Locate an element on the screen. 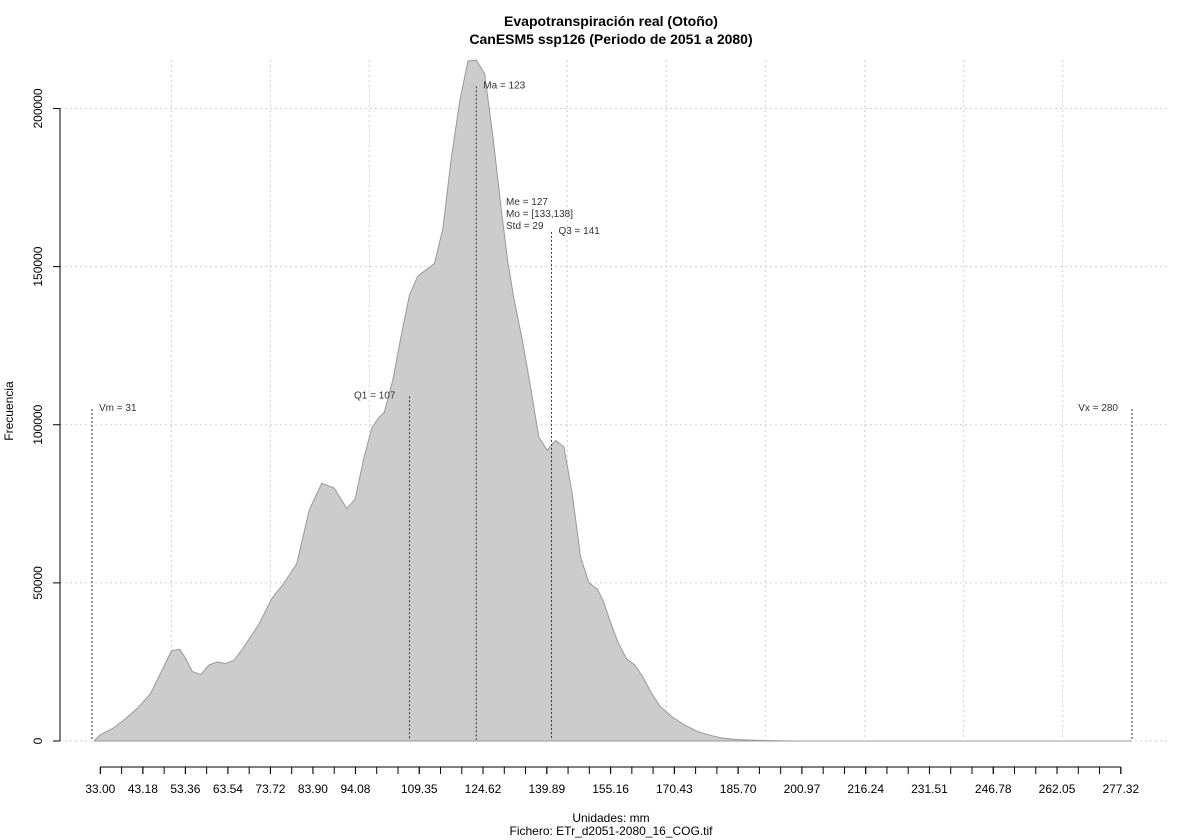 The image size is (1200, 840). x-tick-label-6: 94.08 is located at coordinates (355, 789).